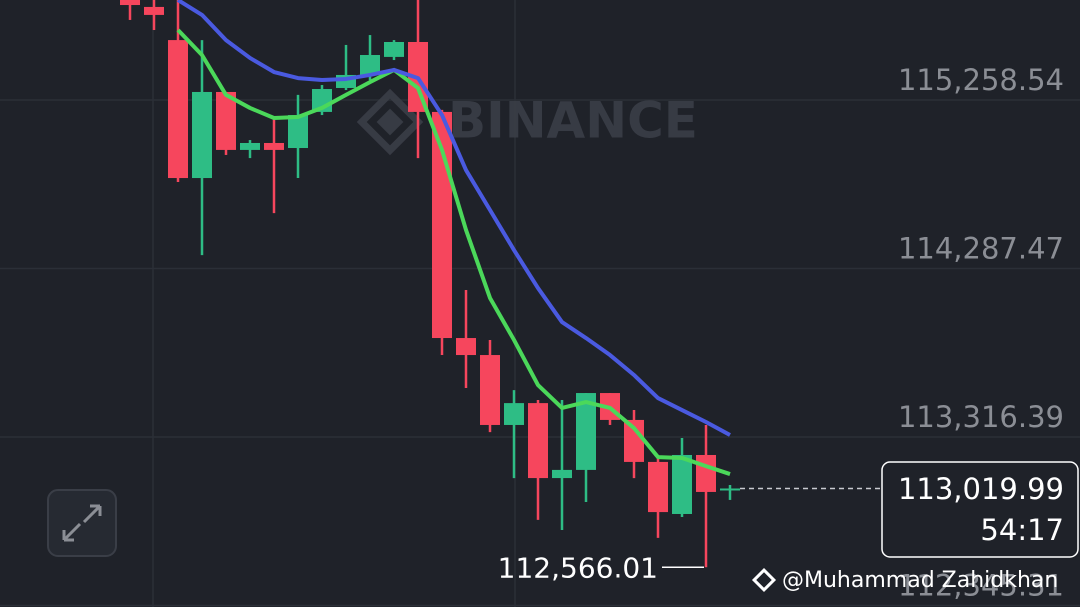 This screenshot has width=1080, height=607. What do you see at coordinates (981, 489) in the screenshot?
I see `price-label: 113,019.99` at bounding box center [981, 489].